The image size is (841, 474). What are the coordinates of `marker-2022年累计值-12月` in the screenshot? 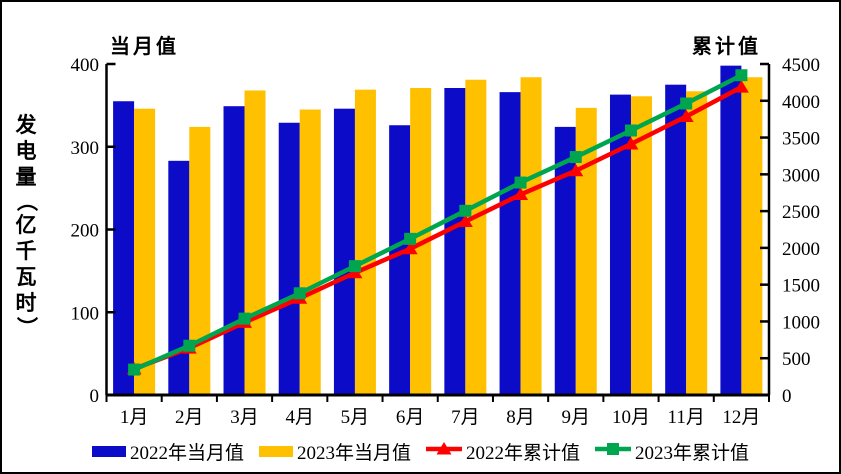 It's located at (741, 86).